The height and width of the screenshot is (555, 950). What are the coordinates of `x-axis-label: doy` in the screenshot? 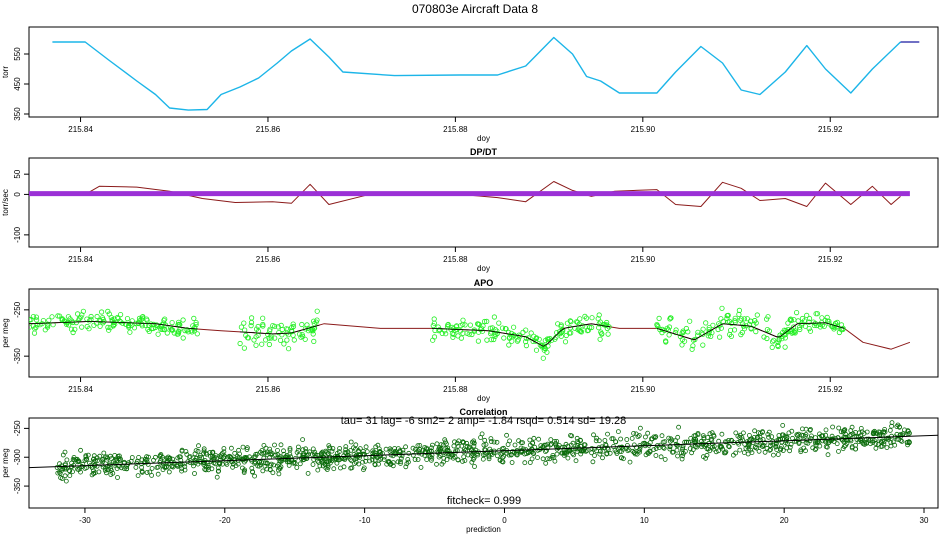 It's located at (483, 268).